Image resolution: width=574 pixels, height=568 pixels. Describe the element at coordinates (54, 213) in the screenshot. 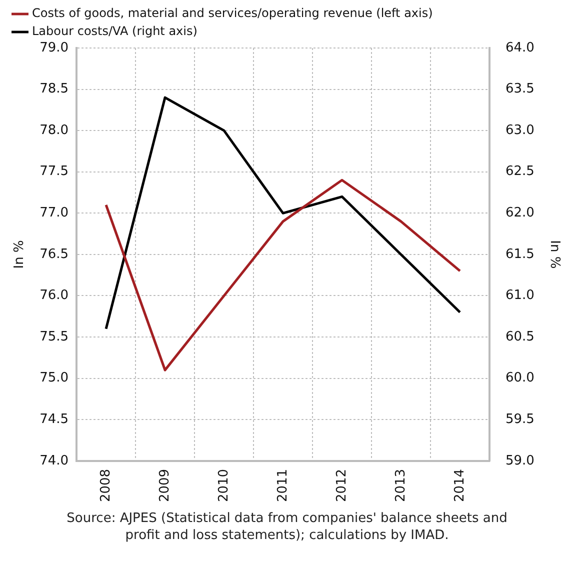

I see `y-tick-label: 77.0` at that location.